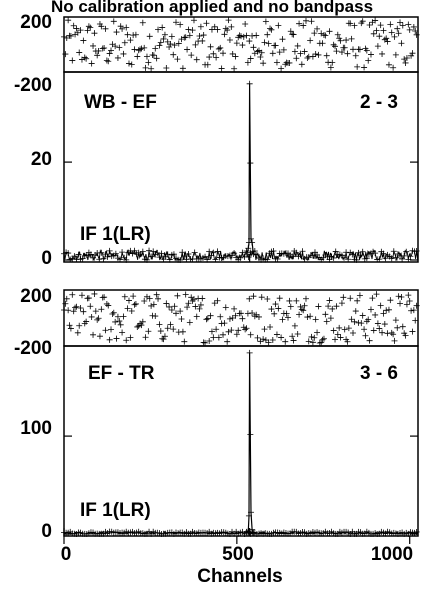 Image resolution: width=424 pixels, height=592 pixels. What do you see at coordinates (212, 8) in the screenshot?
I see `figure-title: No calibration applied and no bandpass` at bounding box center [212, 8].